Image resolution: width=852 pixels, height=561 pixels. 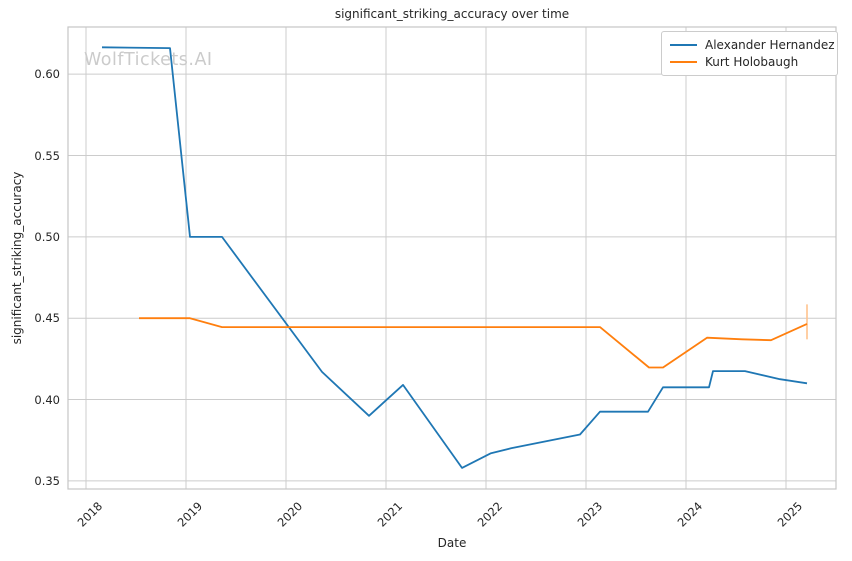 I want to click on series-line, so click(x=473, y=343).